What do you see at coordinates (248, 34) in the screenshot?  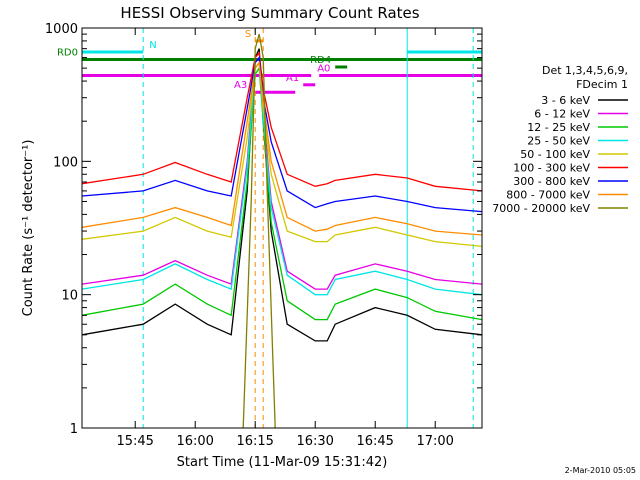 I see `flag-label-1: S` at bounding box center [248, 34].